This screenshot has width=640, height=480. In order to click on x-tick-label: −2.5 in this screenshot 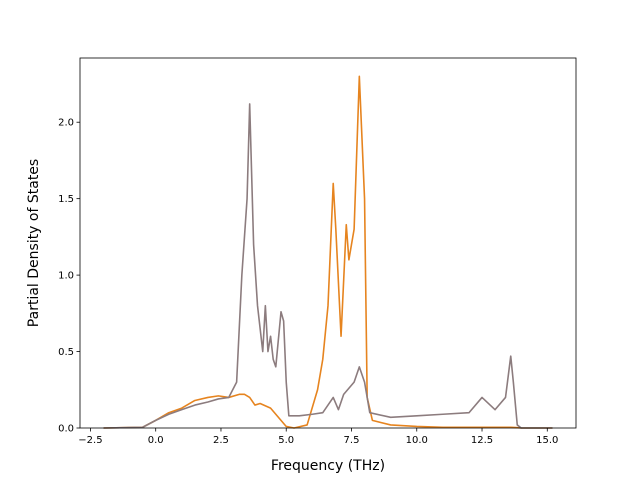, I will do `click(90, 440)`.